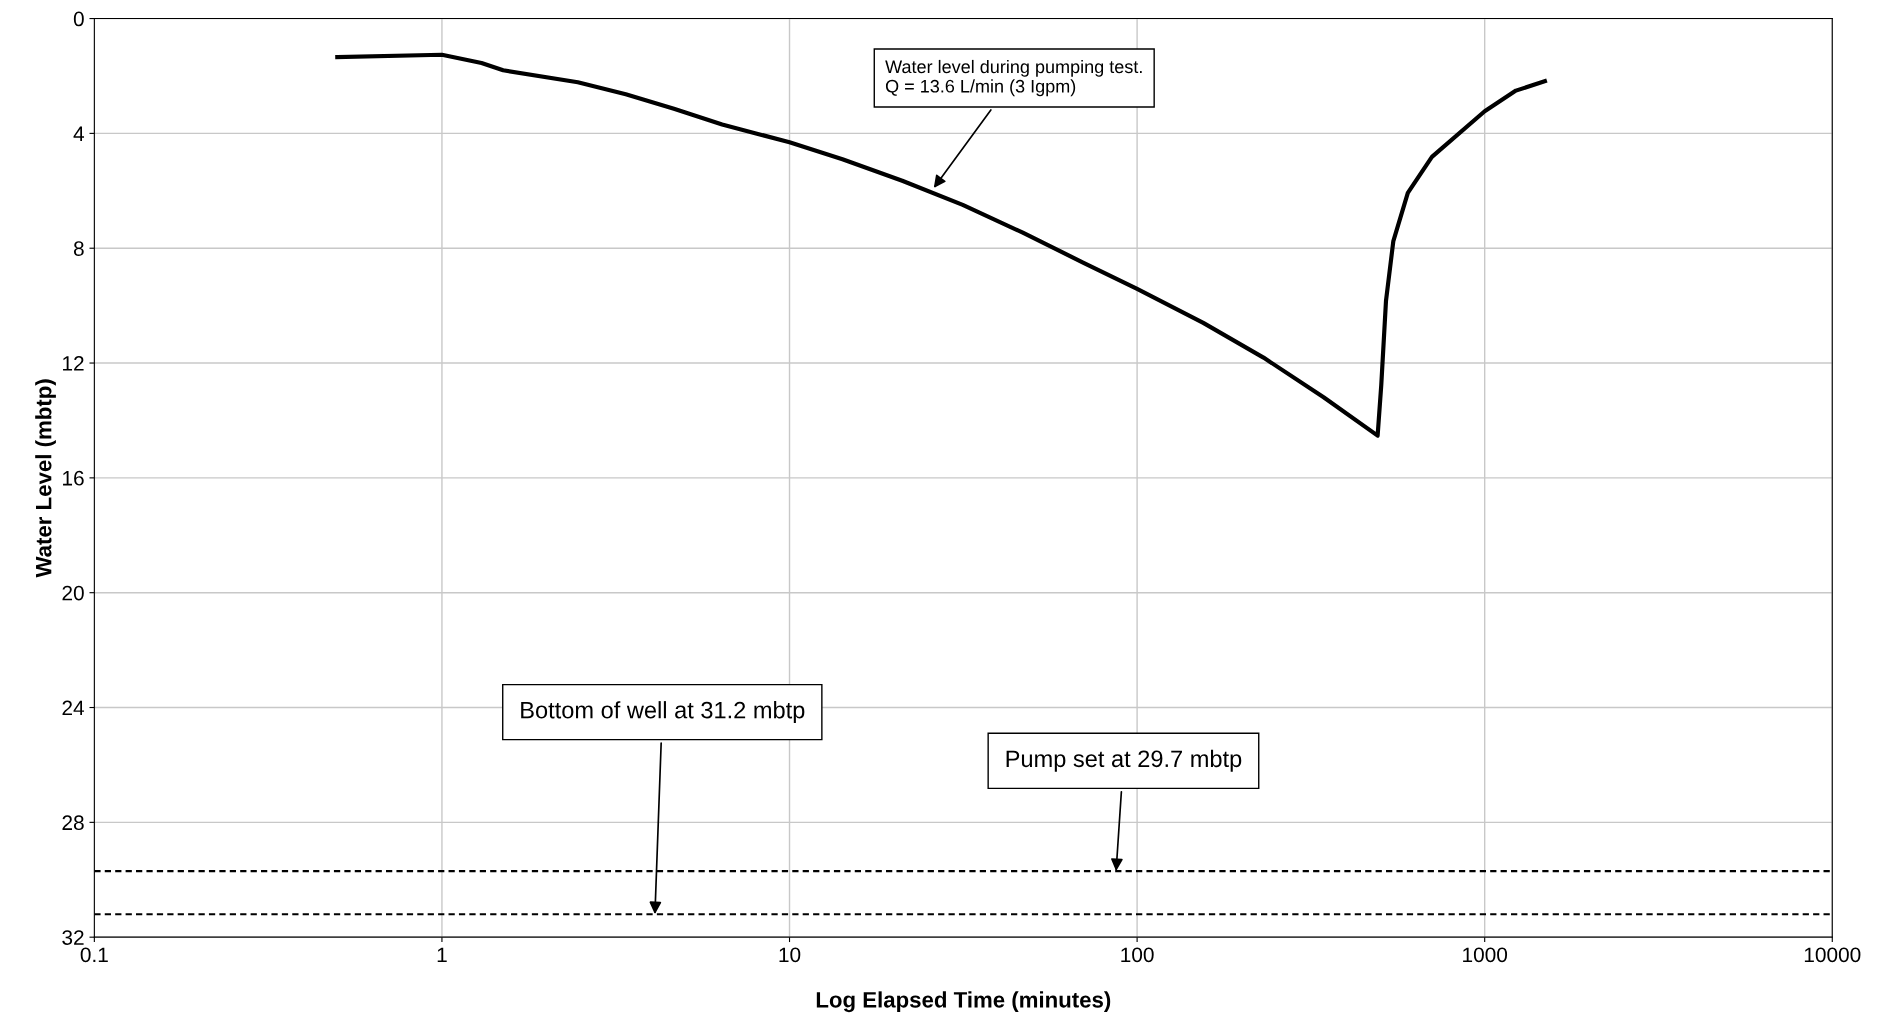 Image resolution: width=1887 pixels, height=1031 pixels. Describe the element at coordinates (1137, 955) in the screenshot. I see `x-tick-label: 100` at that location.